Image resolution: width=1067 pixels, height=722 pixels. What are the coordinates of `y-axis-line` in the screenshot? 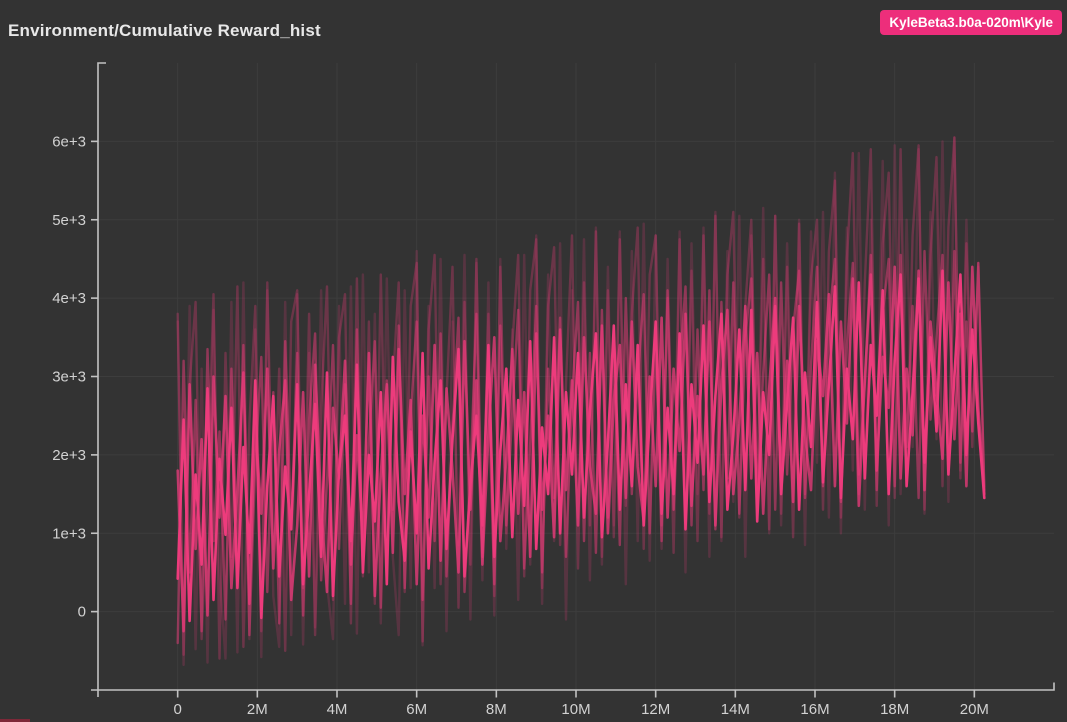 It's located at (101, 379).